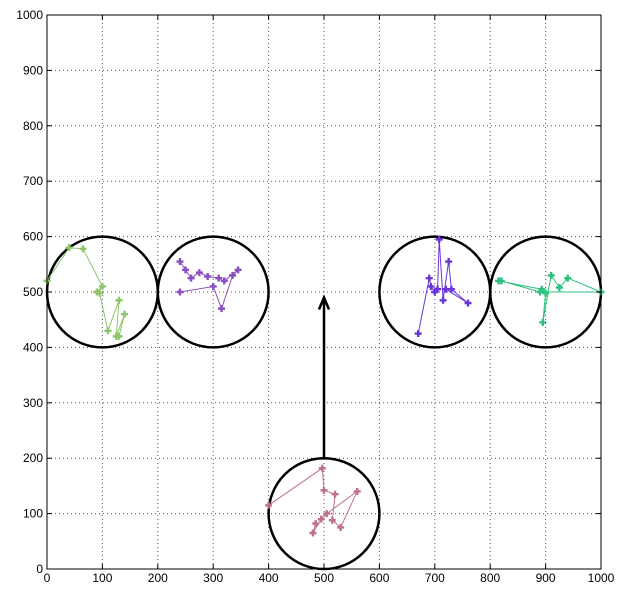 The height and width of the screenshot is (593, 627). What do you see at coordinates (29, 15) in the screenshot?
I see `y-tick-label: 1000` at bounding box center [29, 15].